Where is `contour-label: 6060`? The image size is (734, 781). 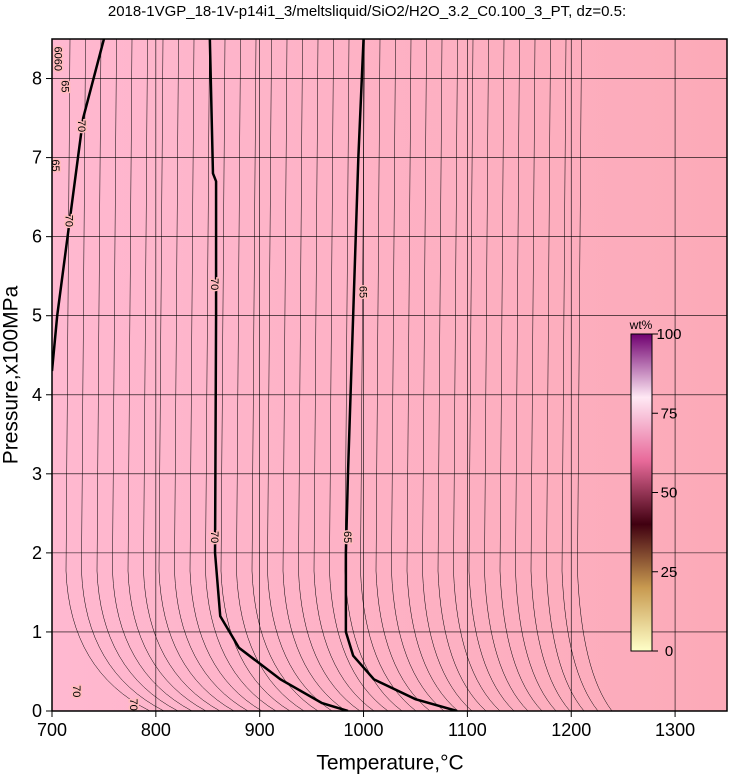 contour-label: 6060 is located at coordinates (57, 59).